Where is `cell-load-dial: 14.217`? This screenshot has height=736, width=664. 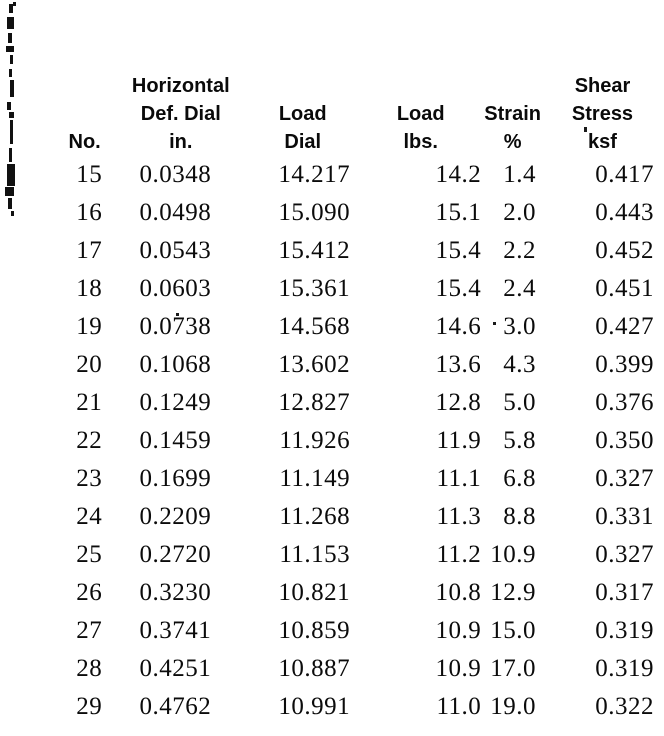
cell-load-dial: 14.217 is located at coordinates (314, 174).